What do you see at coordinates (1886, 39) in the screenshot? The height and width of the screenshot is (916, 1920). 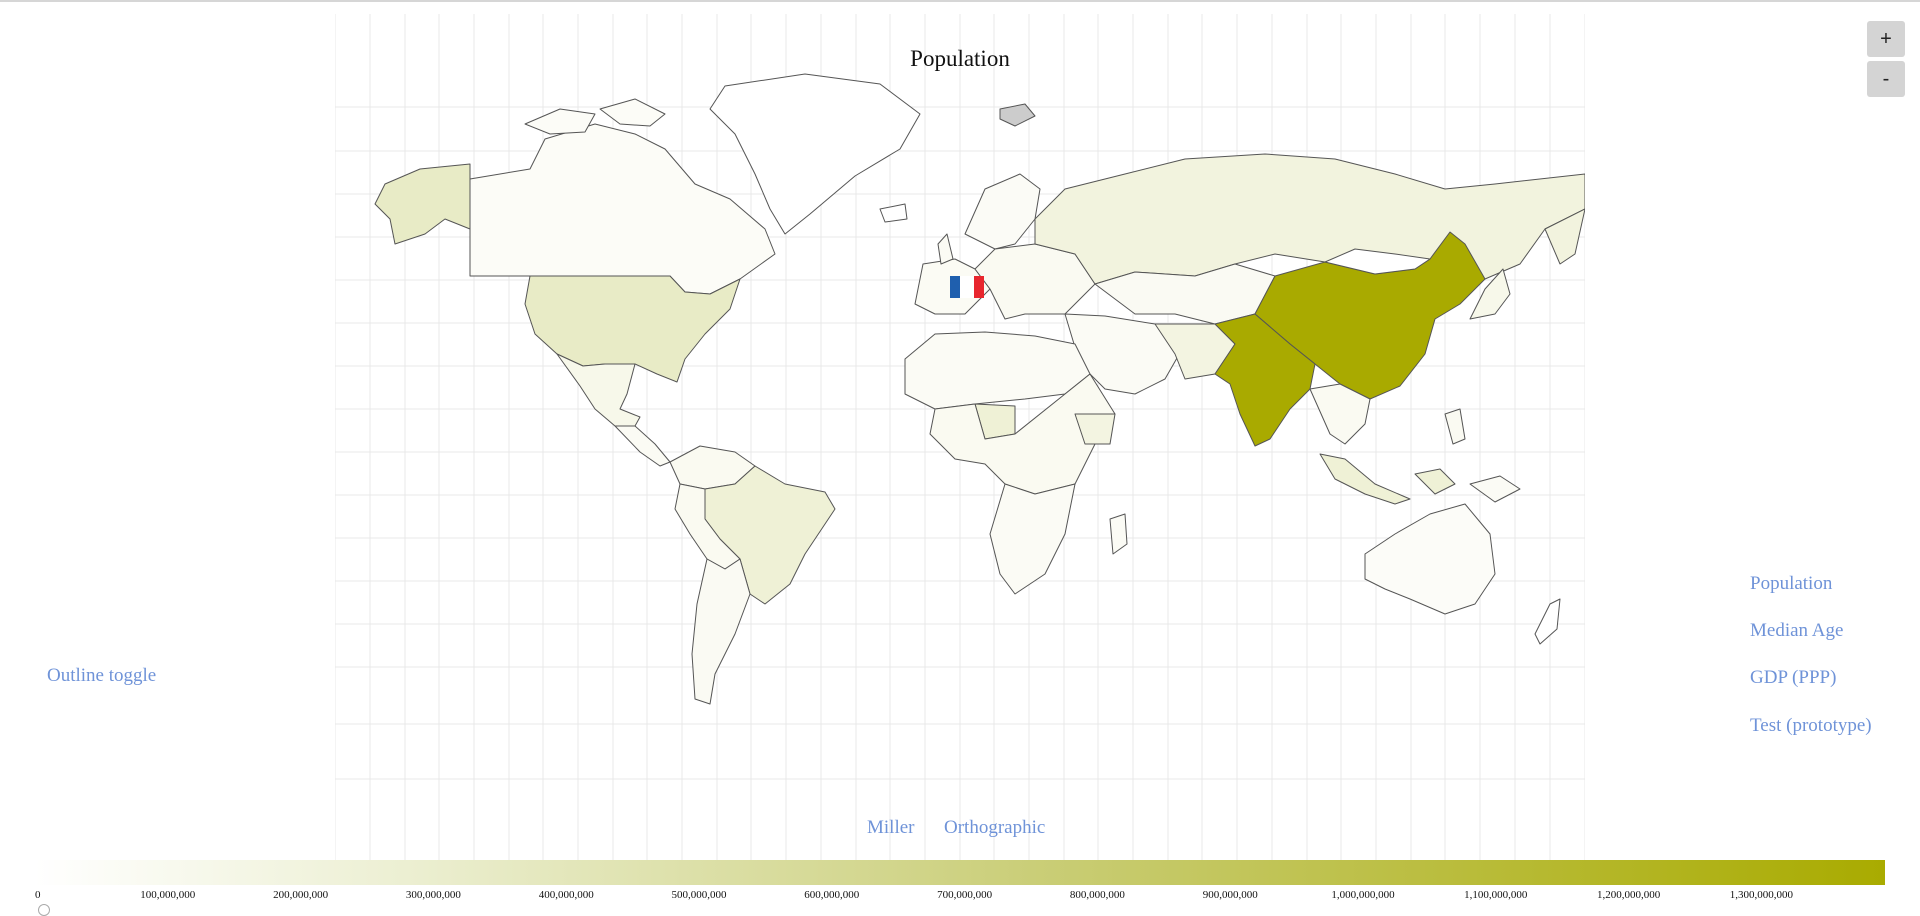 I see `zoom-in-button: +` at bounding box center [1886, 39].